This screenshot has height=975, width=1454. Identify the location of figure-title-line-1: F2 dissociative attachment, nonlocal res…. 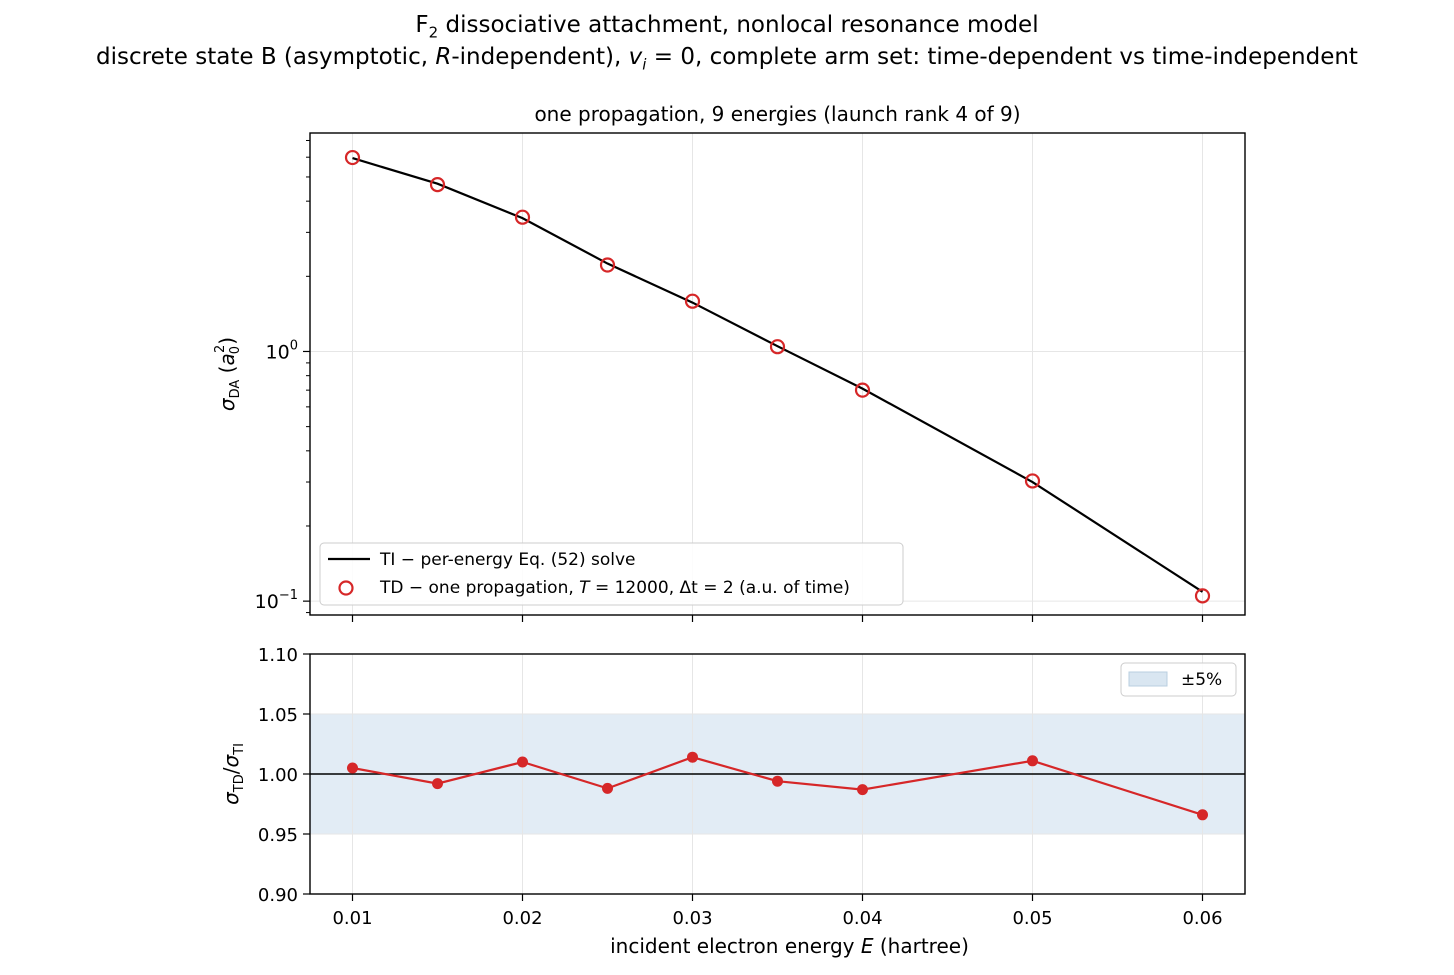
(727, 27).